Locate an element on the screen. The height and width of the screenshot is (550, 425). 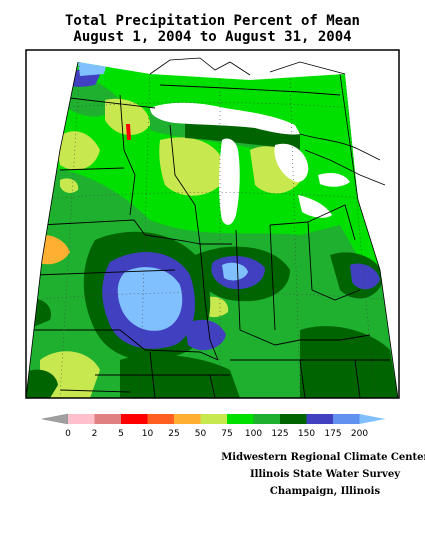
legend-label: 75 is located at coordinates (226, 434).